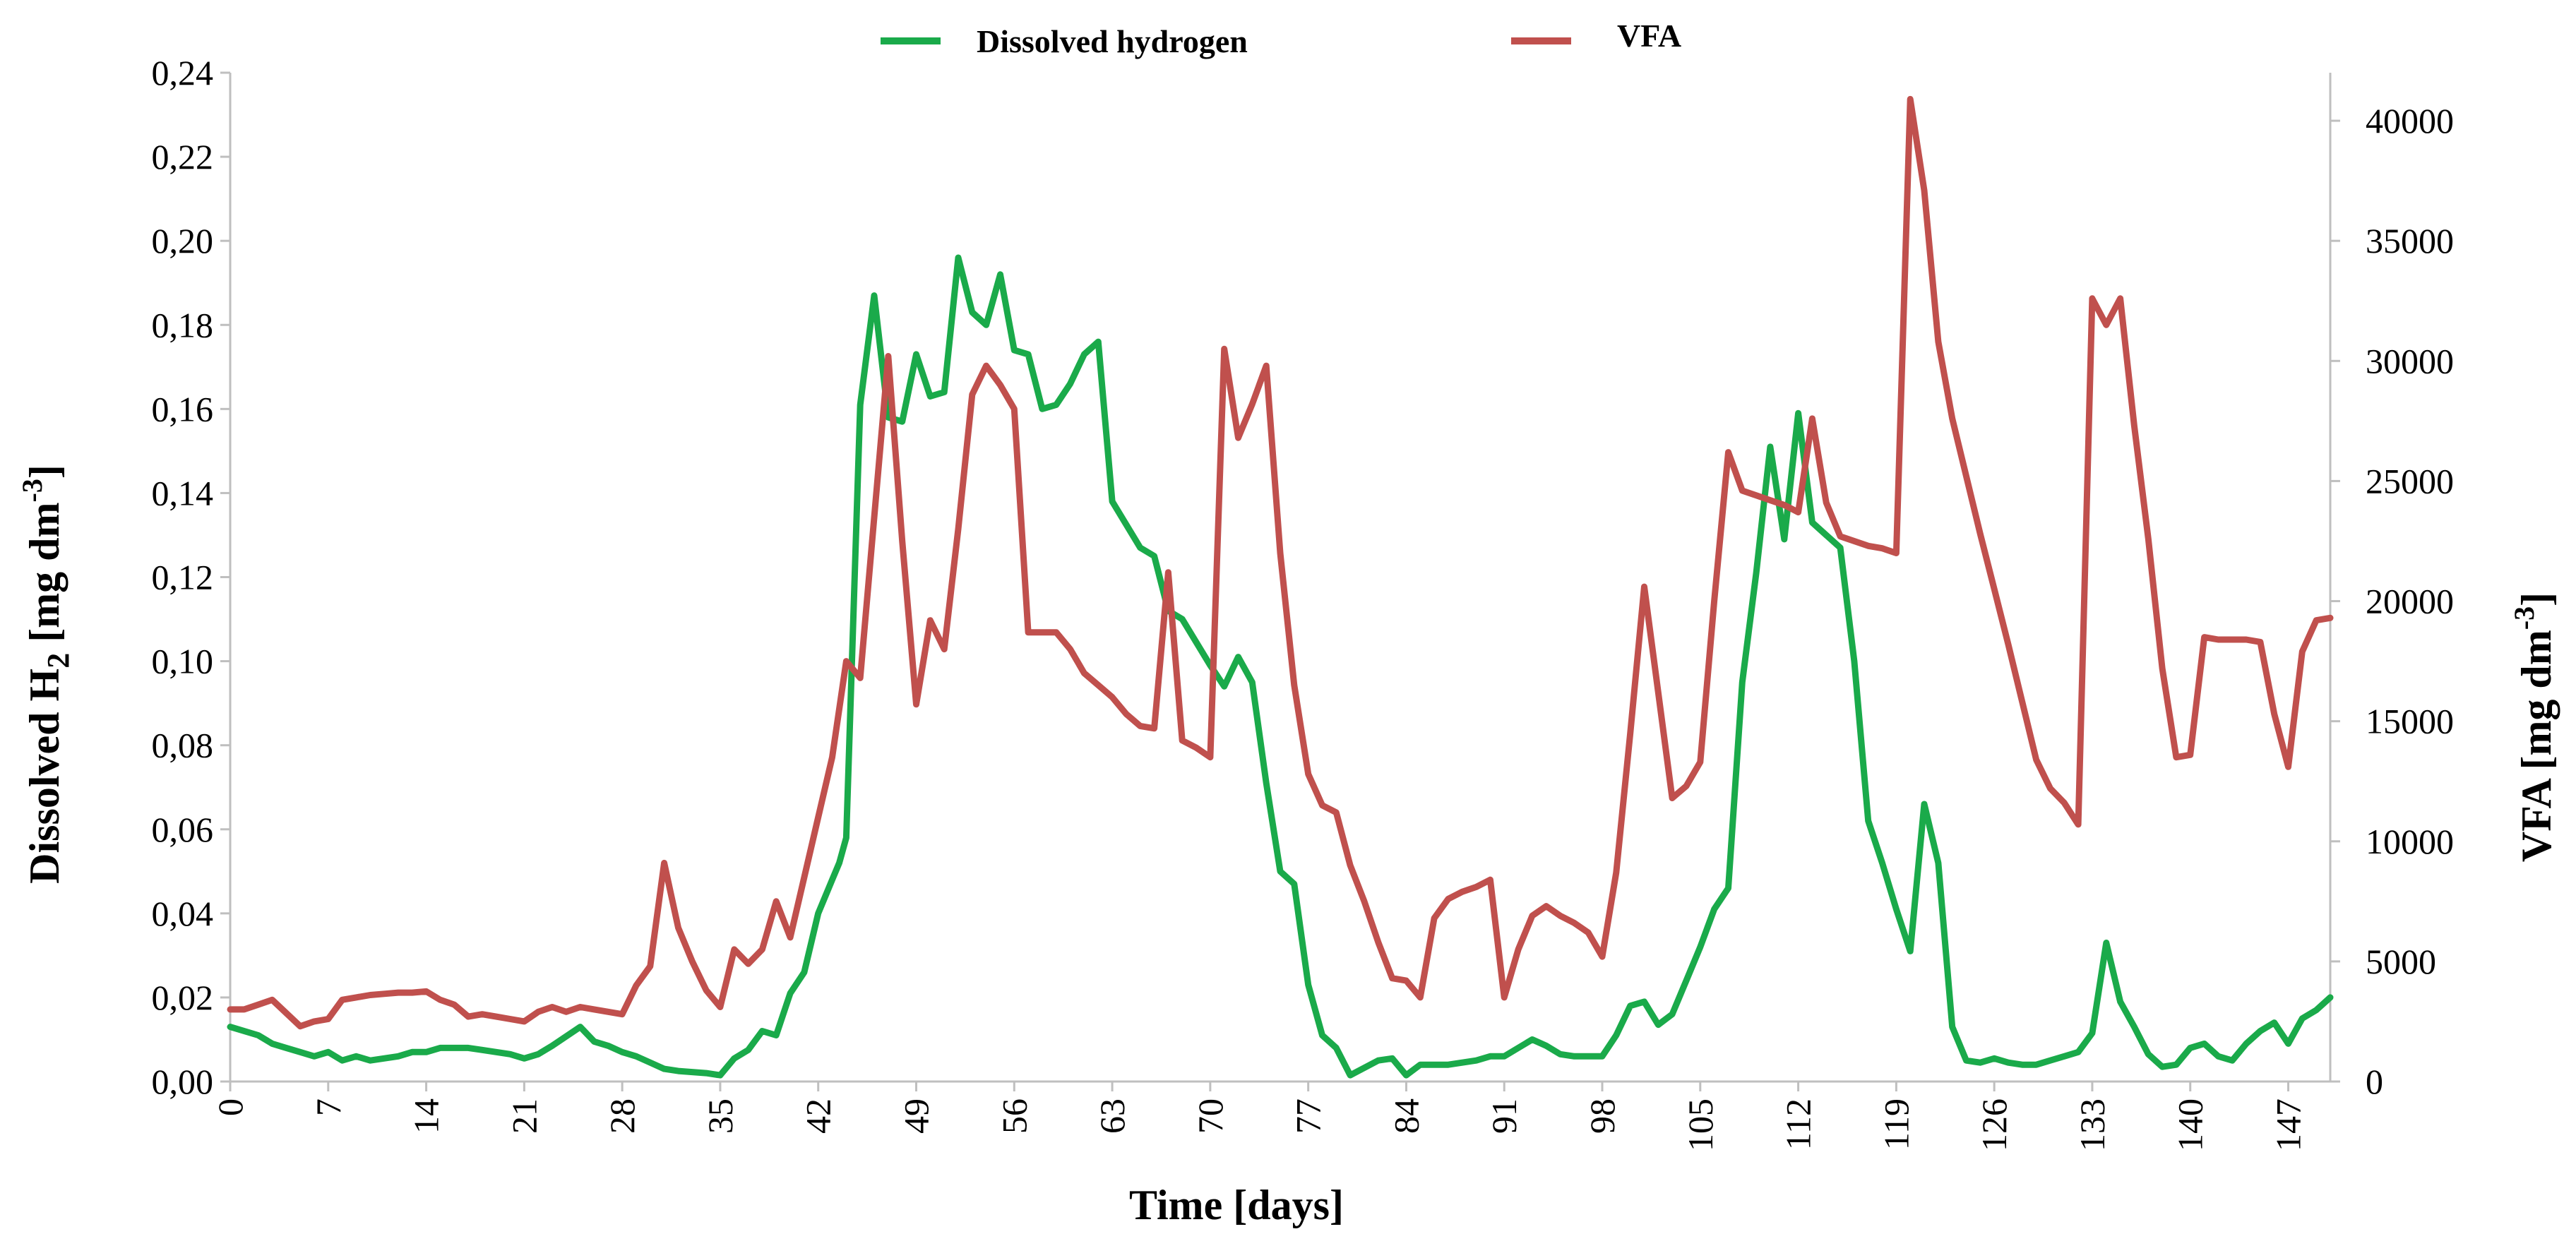  What do you see at coordinates (58, 661) in the screenshot?
I see `y-left-title-sub: 2` at bounding box center [58, 661].